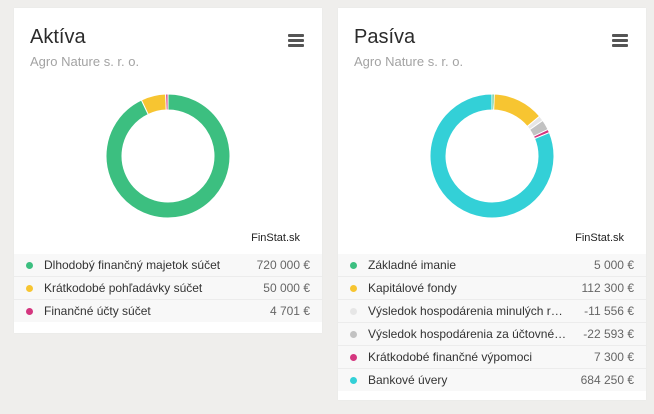 The width and height of the screenshot is (654, 414). Describe the element at coordinates (168, 311) in the screenshot. I see `legend-item: Finančné účty súčet 4 701 €` at that location.